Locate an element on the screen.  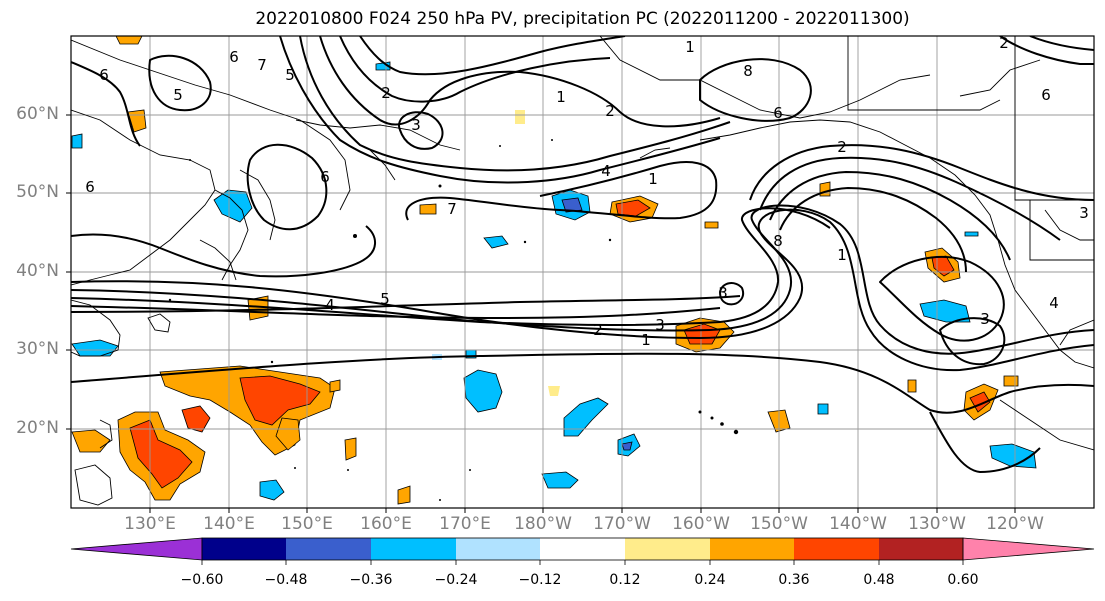
colorbar-over-arrow is located at coordinates (1028, 549).